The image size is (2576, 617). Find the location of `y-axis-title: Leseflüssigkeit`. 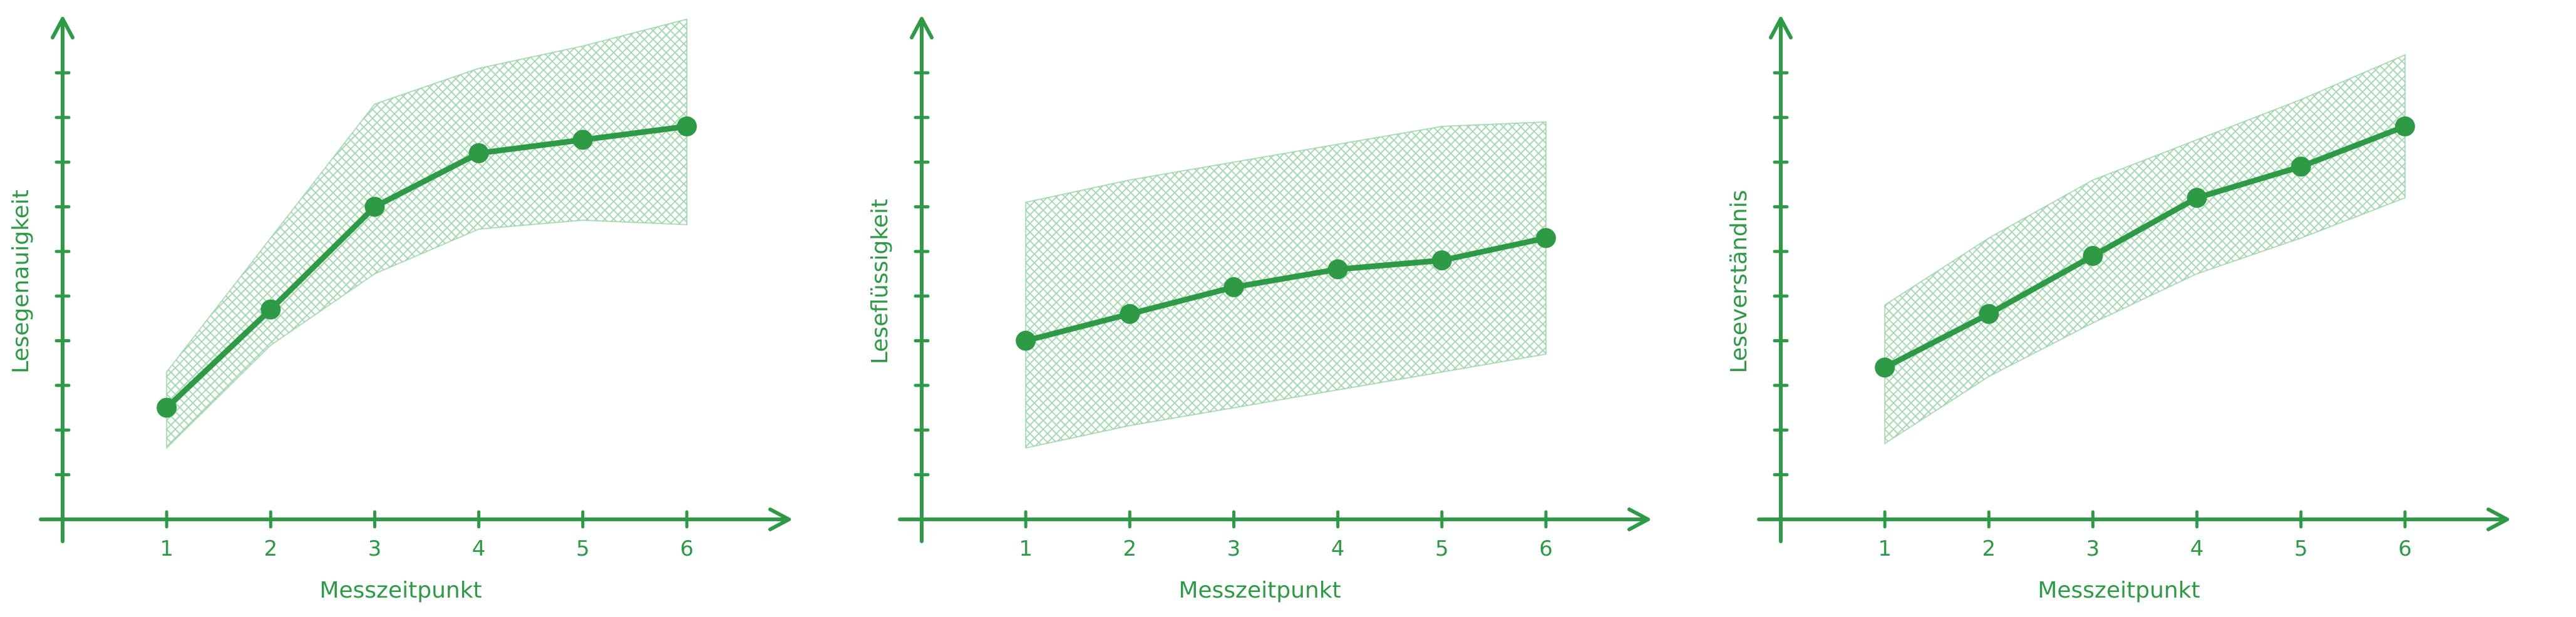

y-axis-title: Leseflüssigkeit is located at coordinates (880, 281).